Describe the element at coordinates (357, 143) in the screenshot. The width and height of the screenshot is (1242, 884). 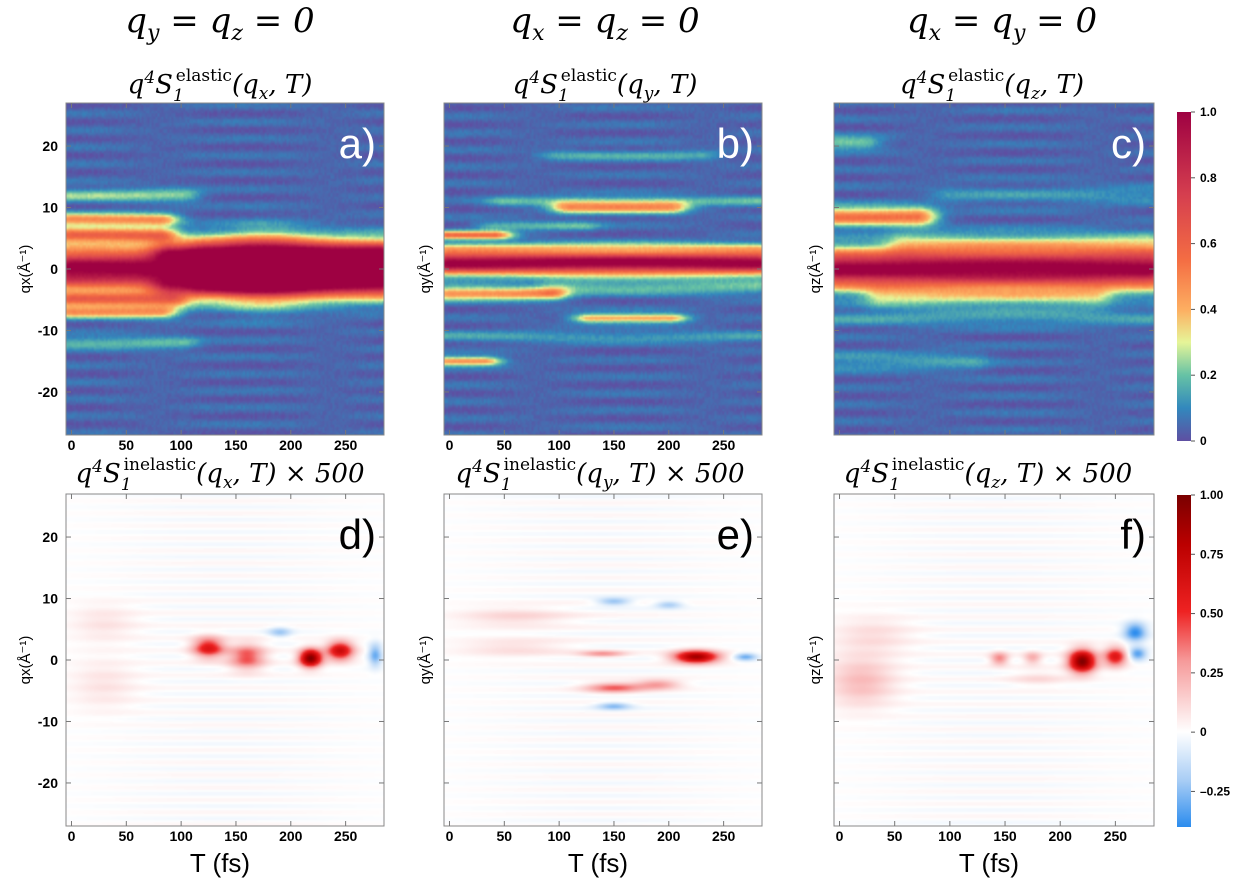
I see `panel-letter: a)` at that location.